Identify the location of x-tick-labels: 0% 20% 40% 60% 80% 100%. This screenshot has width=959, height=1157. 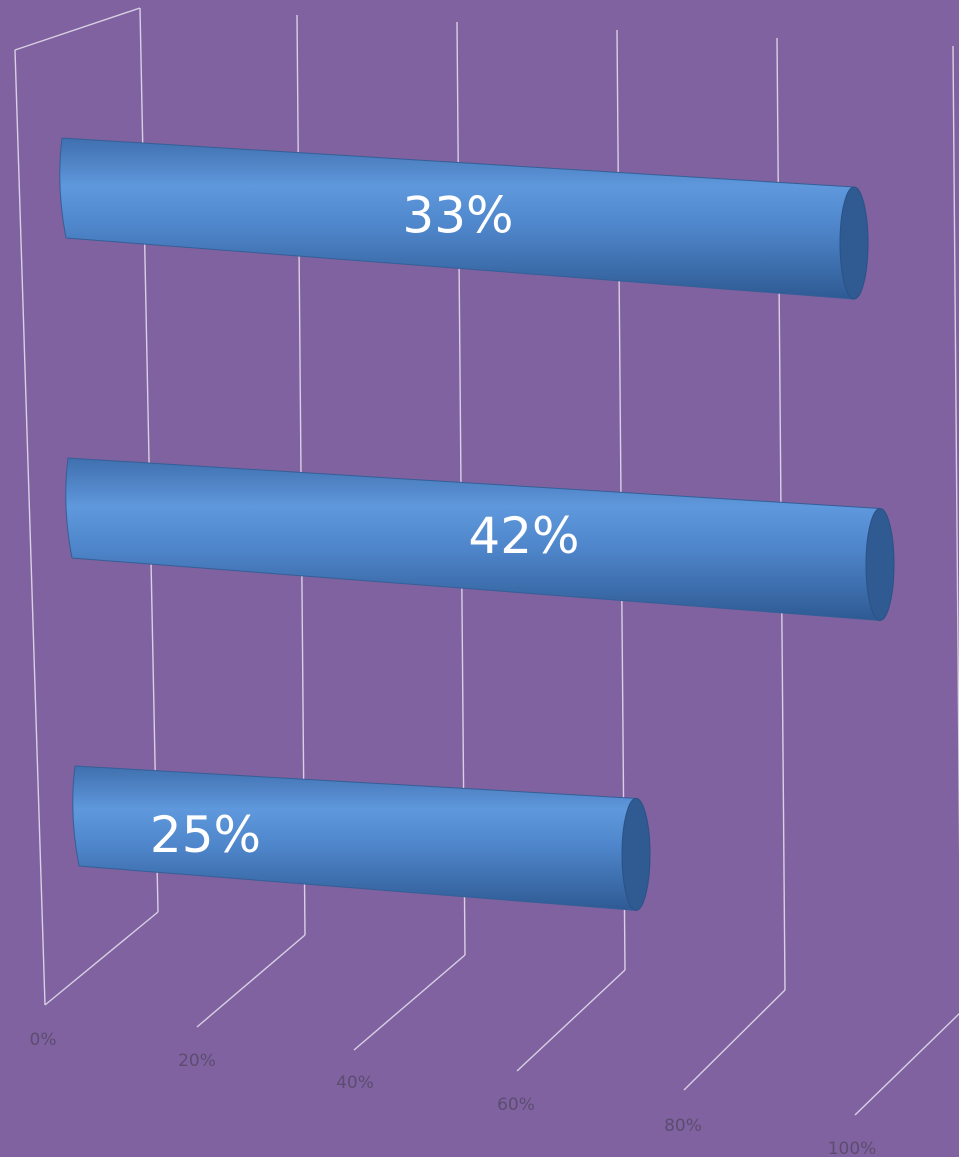
(453, 1093).